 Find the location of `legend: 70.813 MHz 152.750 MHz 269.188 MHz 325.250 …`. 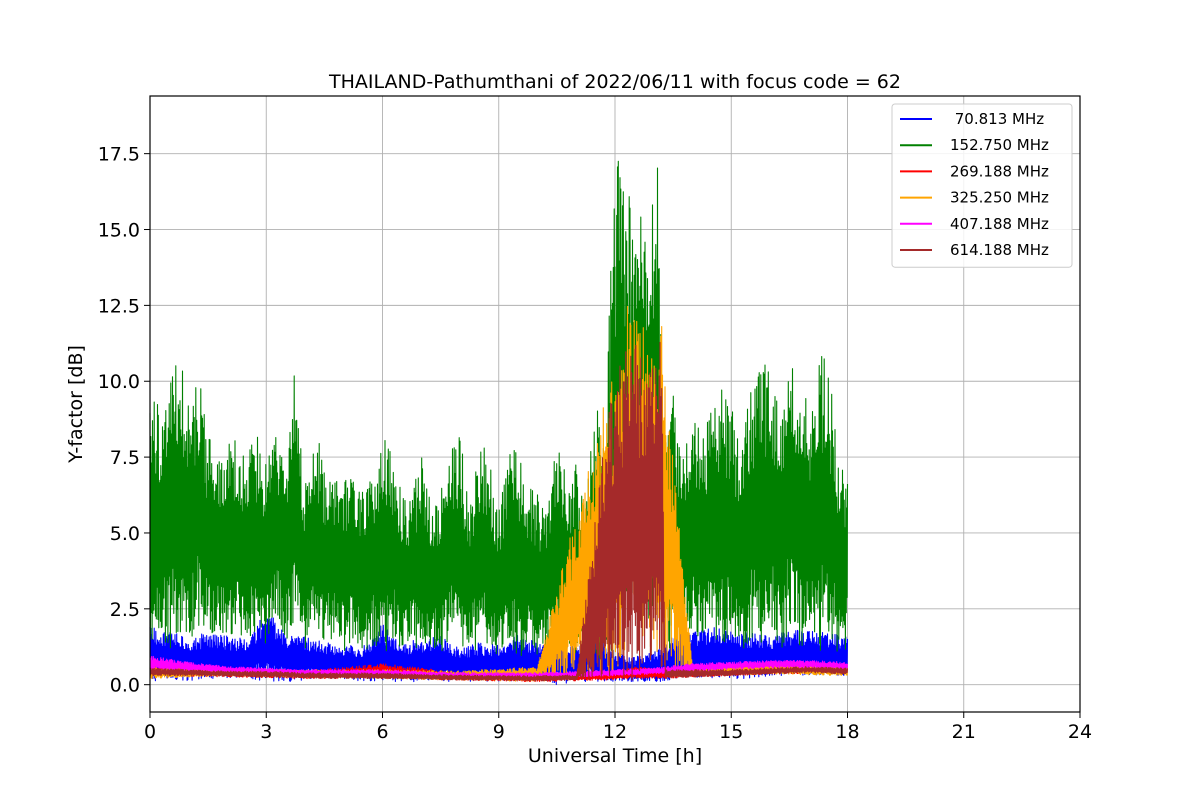

legend: 70.813 MHz 152.750 MHz 269.188 MHz 325.250 … is located at coordinates (982, 185).